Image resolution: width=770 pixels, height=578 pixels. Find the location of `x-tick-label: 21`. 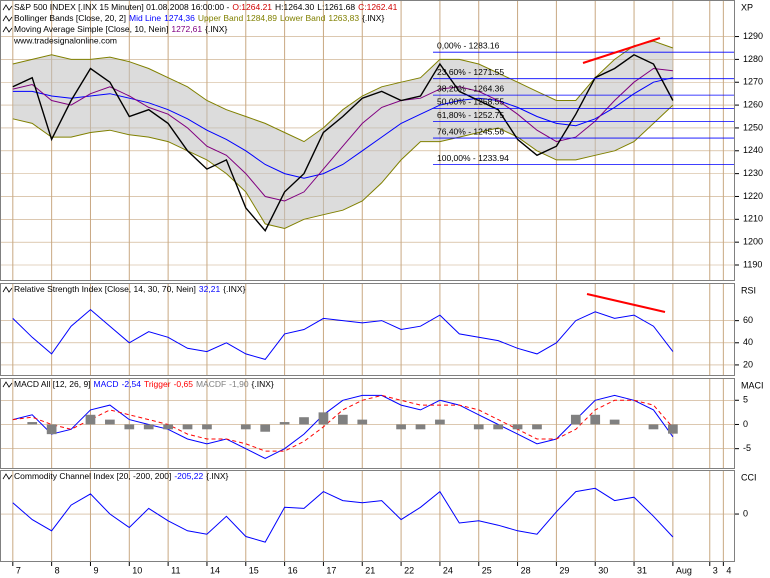

x-tick-label: 21 is located at coordinates (370, 570).